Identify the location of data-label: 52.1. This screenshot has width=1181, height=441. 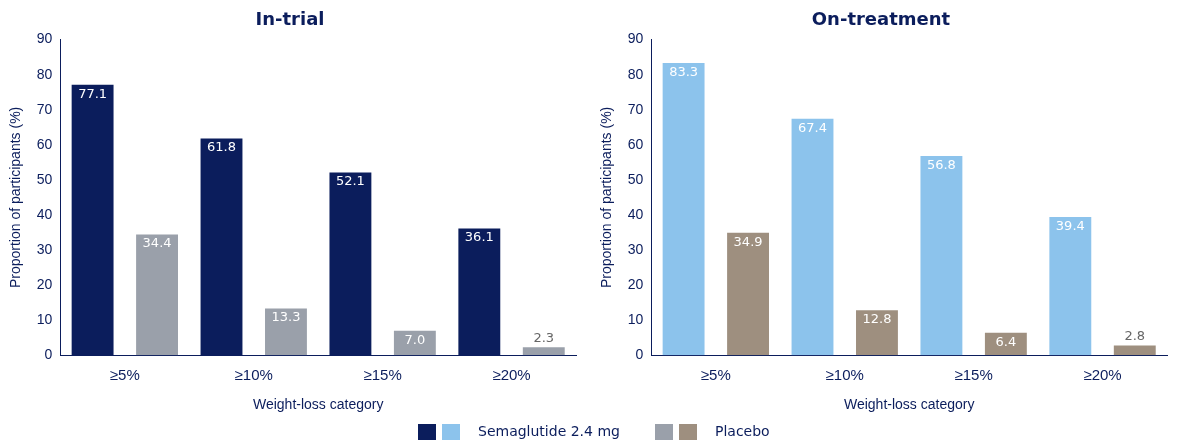
(350, 181).